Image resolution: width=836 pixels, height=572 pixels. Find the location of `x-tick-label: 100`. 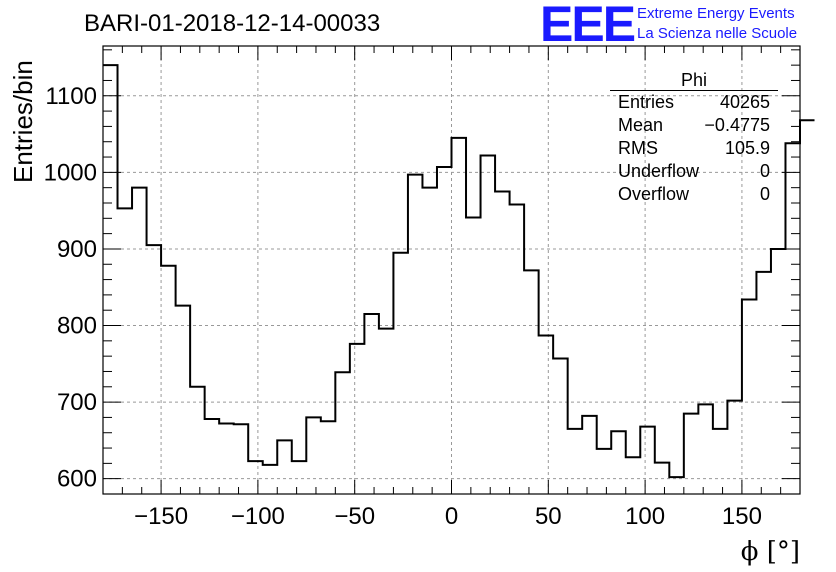

x-tick-label: 100 is located at coordinates (645, 516).